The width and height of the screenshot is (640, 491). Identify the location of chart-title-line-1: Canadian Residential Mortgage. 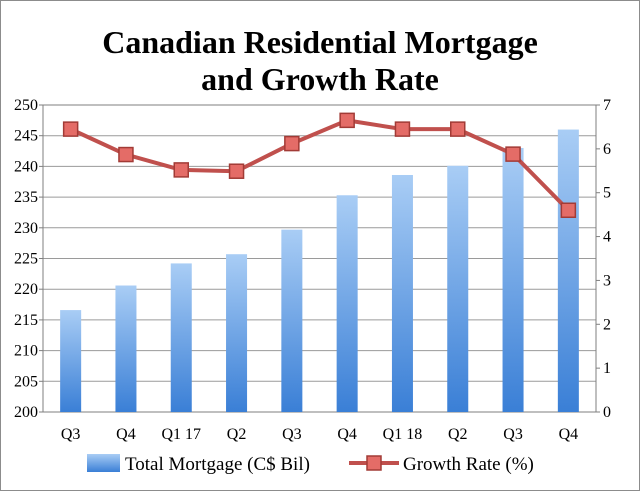
(320, 42).